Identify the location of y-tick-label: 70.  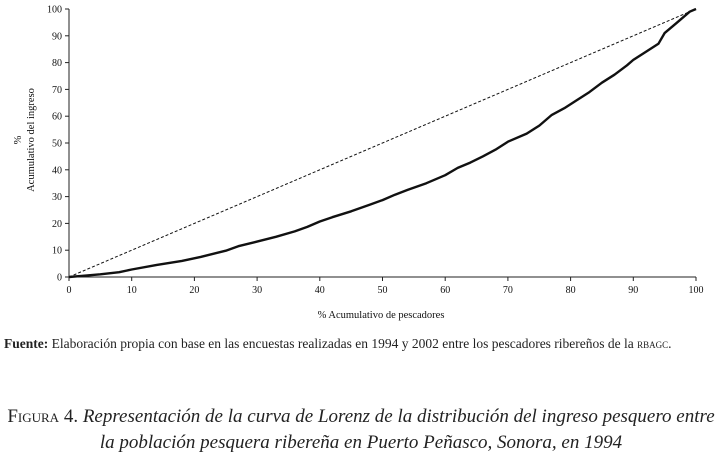
(57, 90).